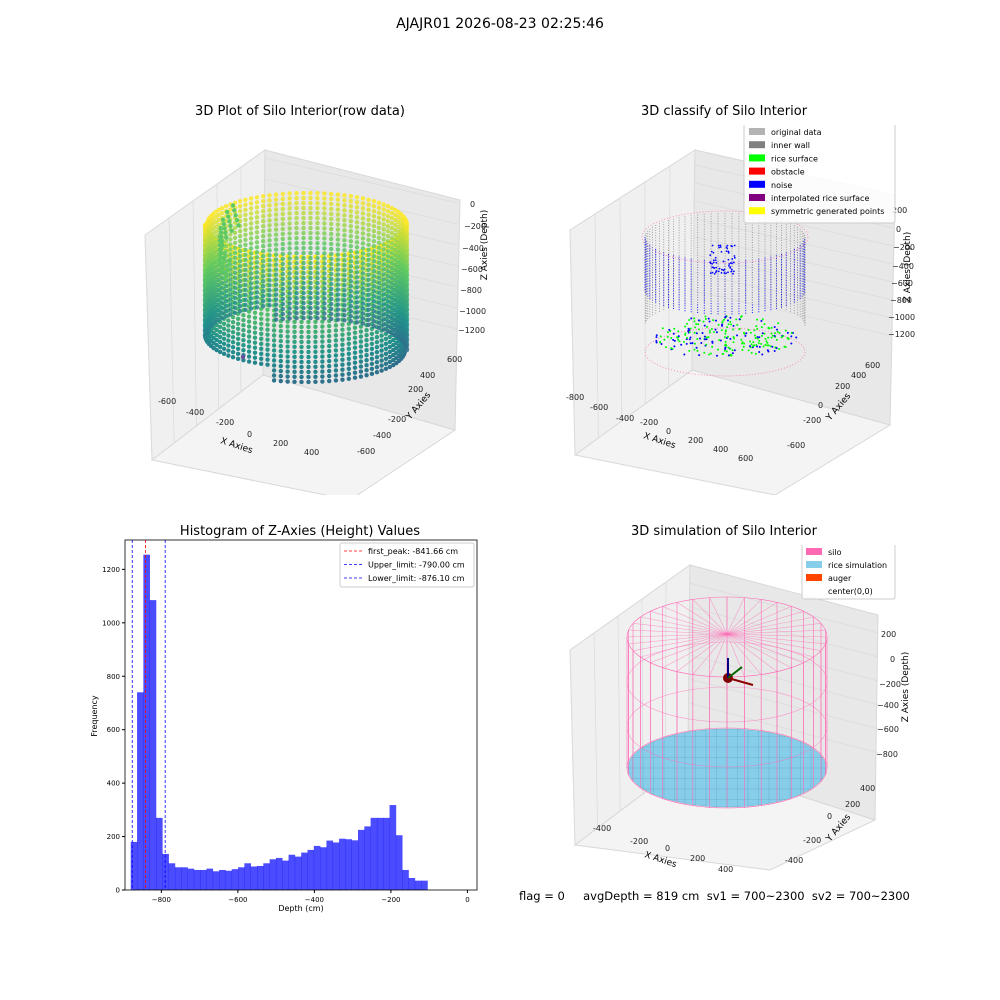  What do you see at coordinates (725, 237) in the screenshot?
I see `silo-top-outline` at bounding box center [725, 237].